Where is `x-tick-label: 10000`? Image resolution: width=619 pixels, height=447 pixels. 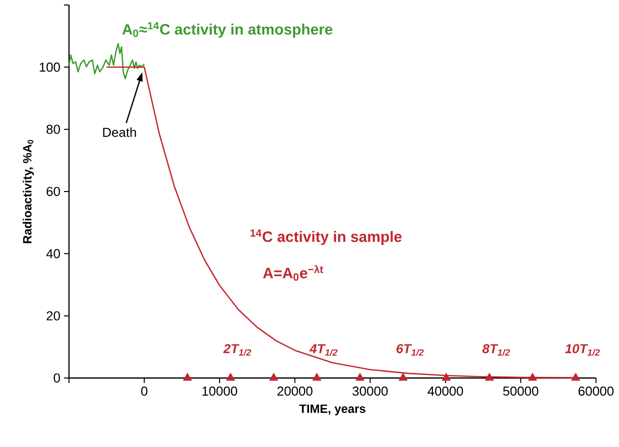
x-tick-label: 10000 is located at coordinates (220, 391).